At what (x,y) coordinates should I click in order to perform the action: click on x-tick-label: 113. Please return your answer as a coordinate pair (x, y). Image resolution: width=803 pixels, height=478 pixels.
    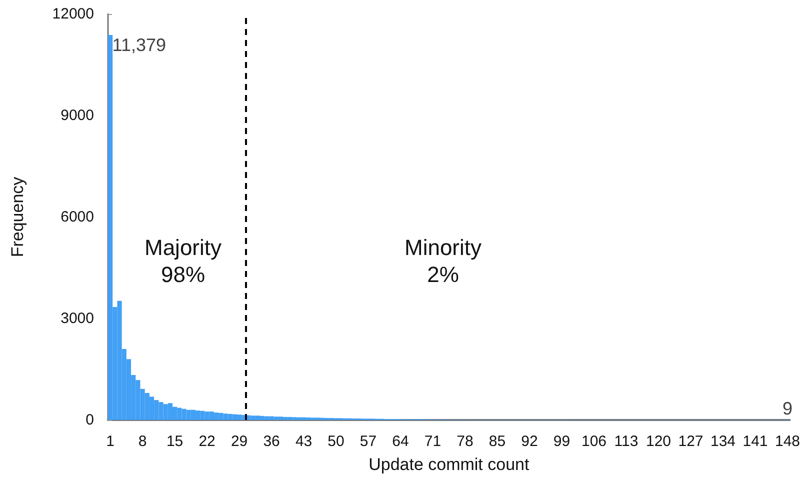
    Looking at the image, I should click on (626, 441).